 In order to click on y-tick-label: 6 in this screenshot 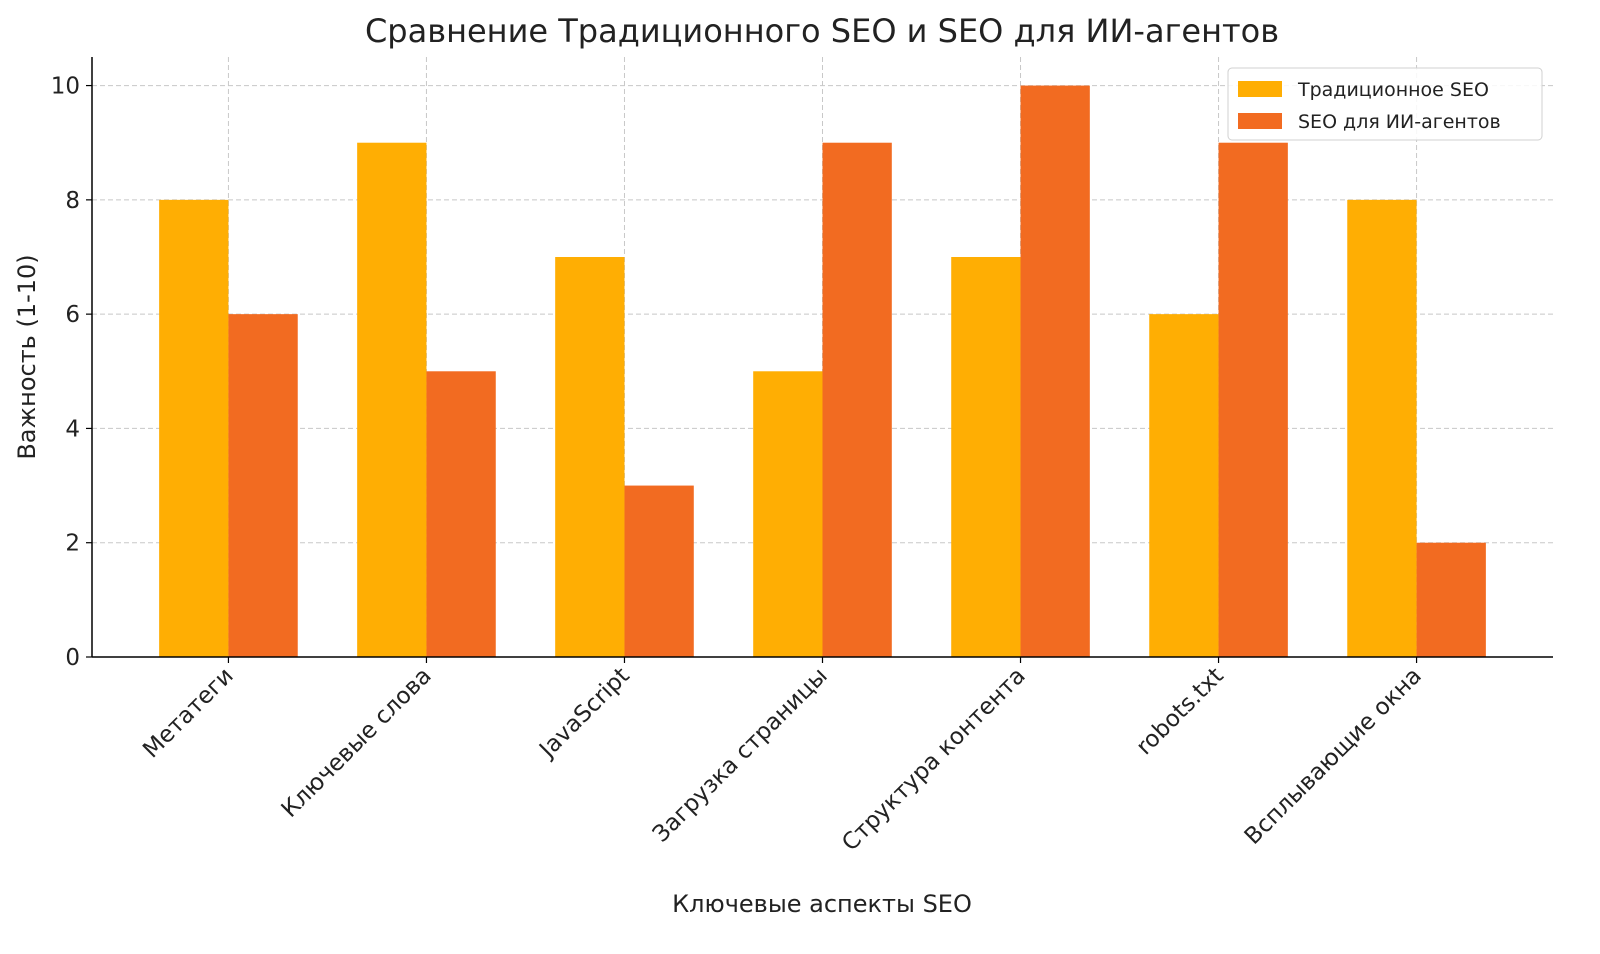, I will do `click(72, 315)`.